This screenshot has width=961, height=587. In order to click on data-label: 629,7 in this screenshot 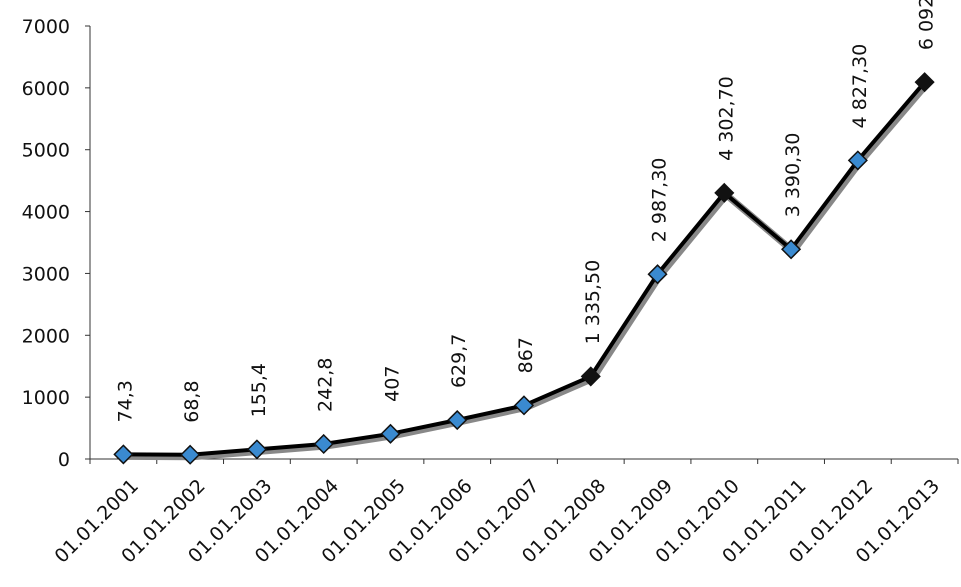, I will do `click(459, 361)`.